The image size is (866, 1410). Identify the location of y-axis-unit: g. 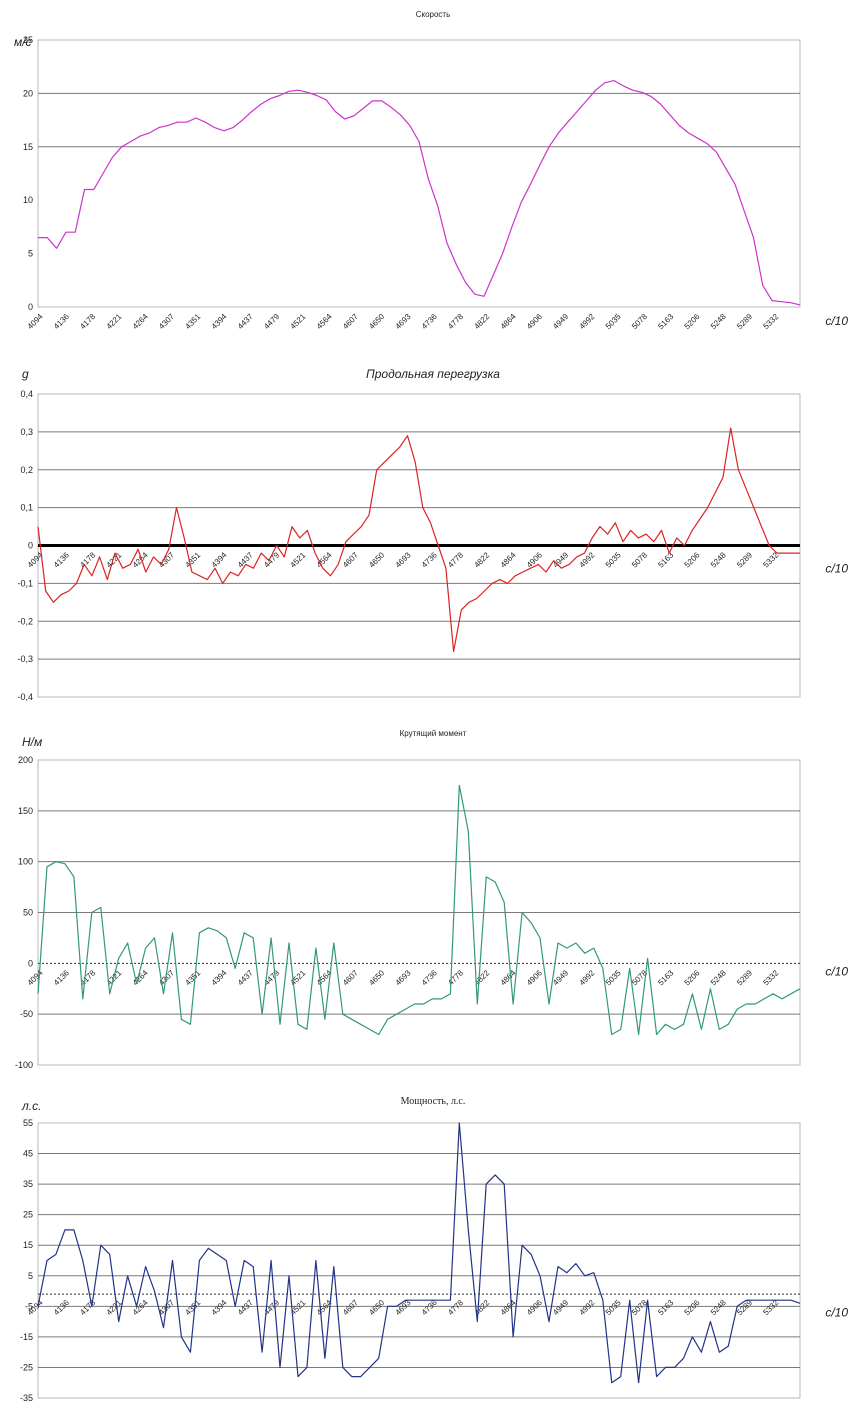
(25, 374).